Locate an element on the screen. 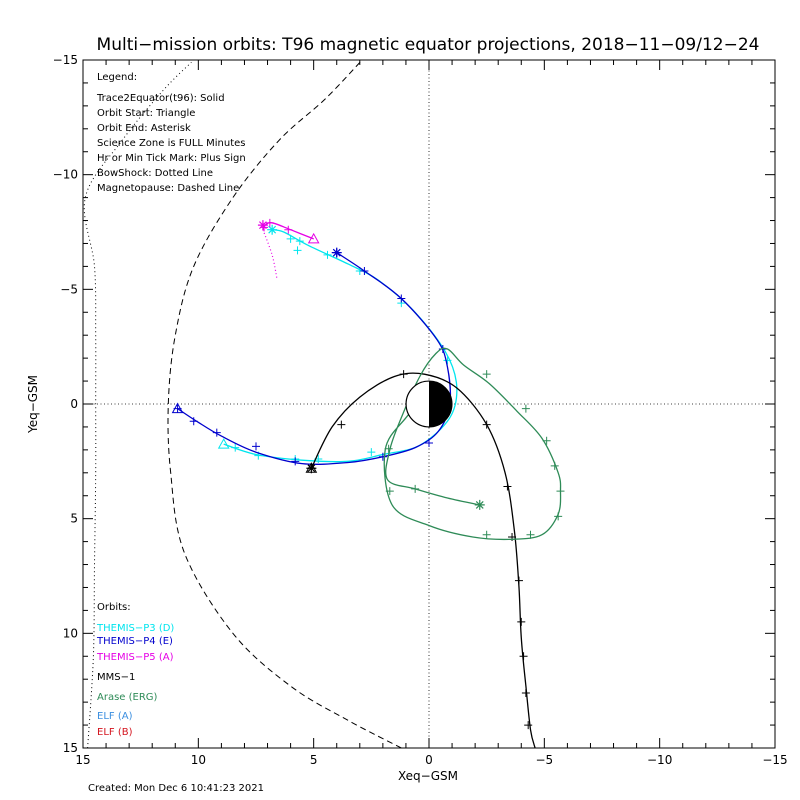 The width and height of the screenshot is (800, 800). orbit-legend-entry: ELF (A) is located at coordinates (115, 716).